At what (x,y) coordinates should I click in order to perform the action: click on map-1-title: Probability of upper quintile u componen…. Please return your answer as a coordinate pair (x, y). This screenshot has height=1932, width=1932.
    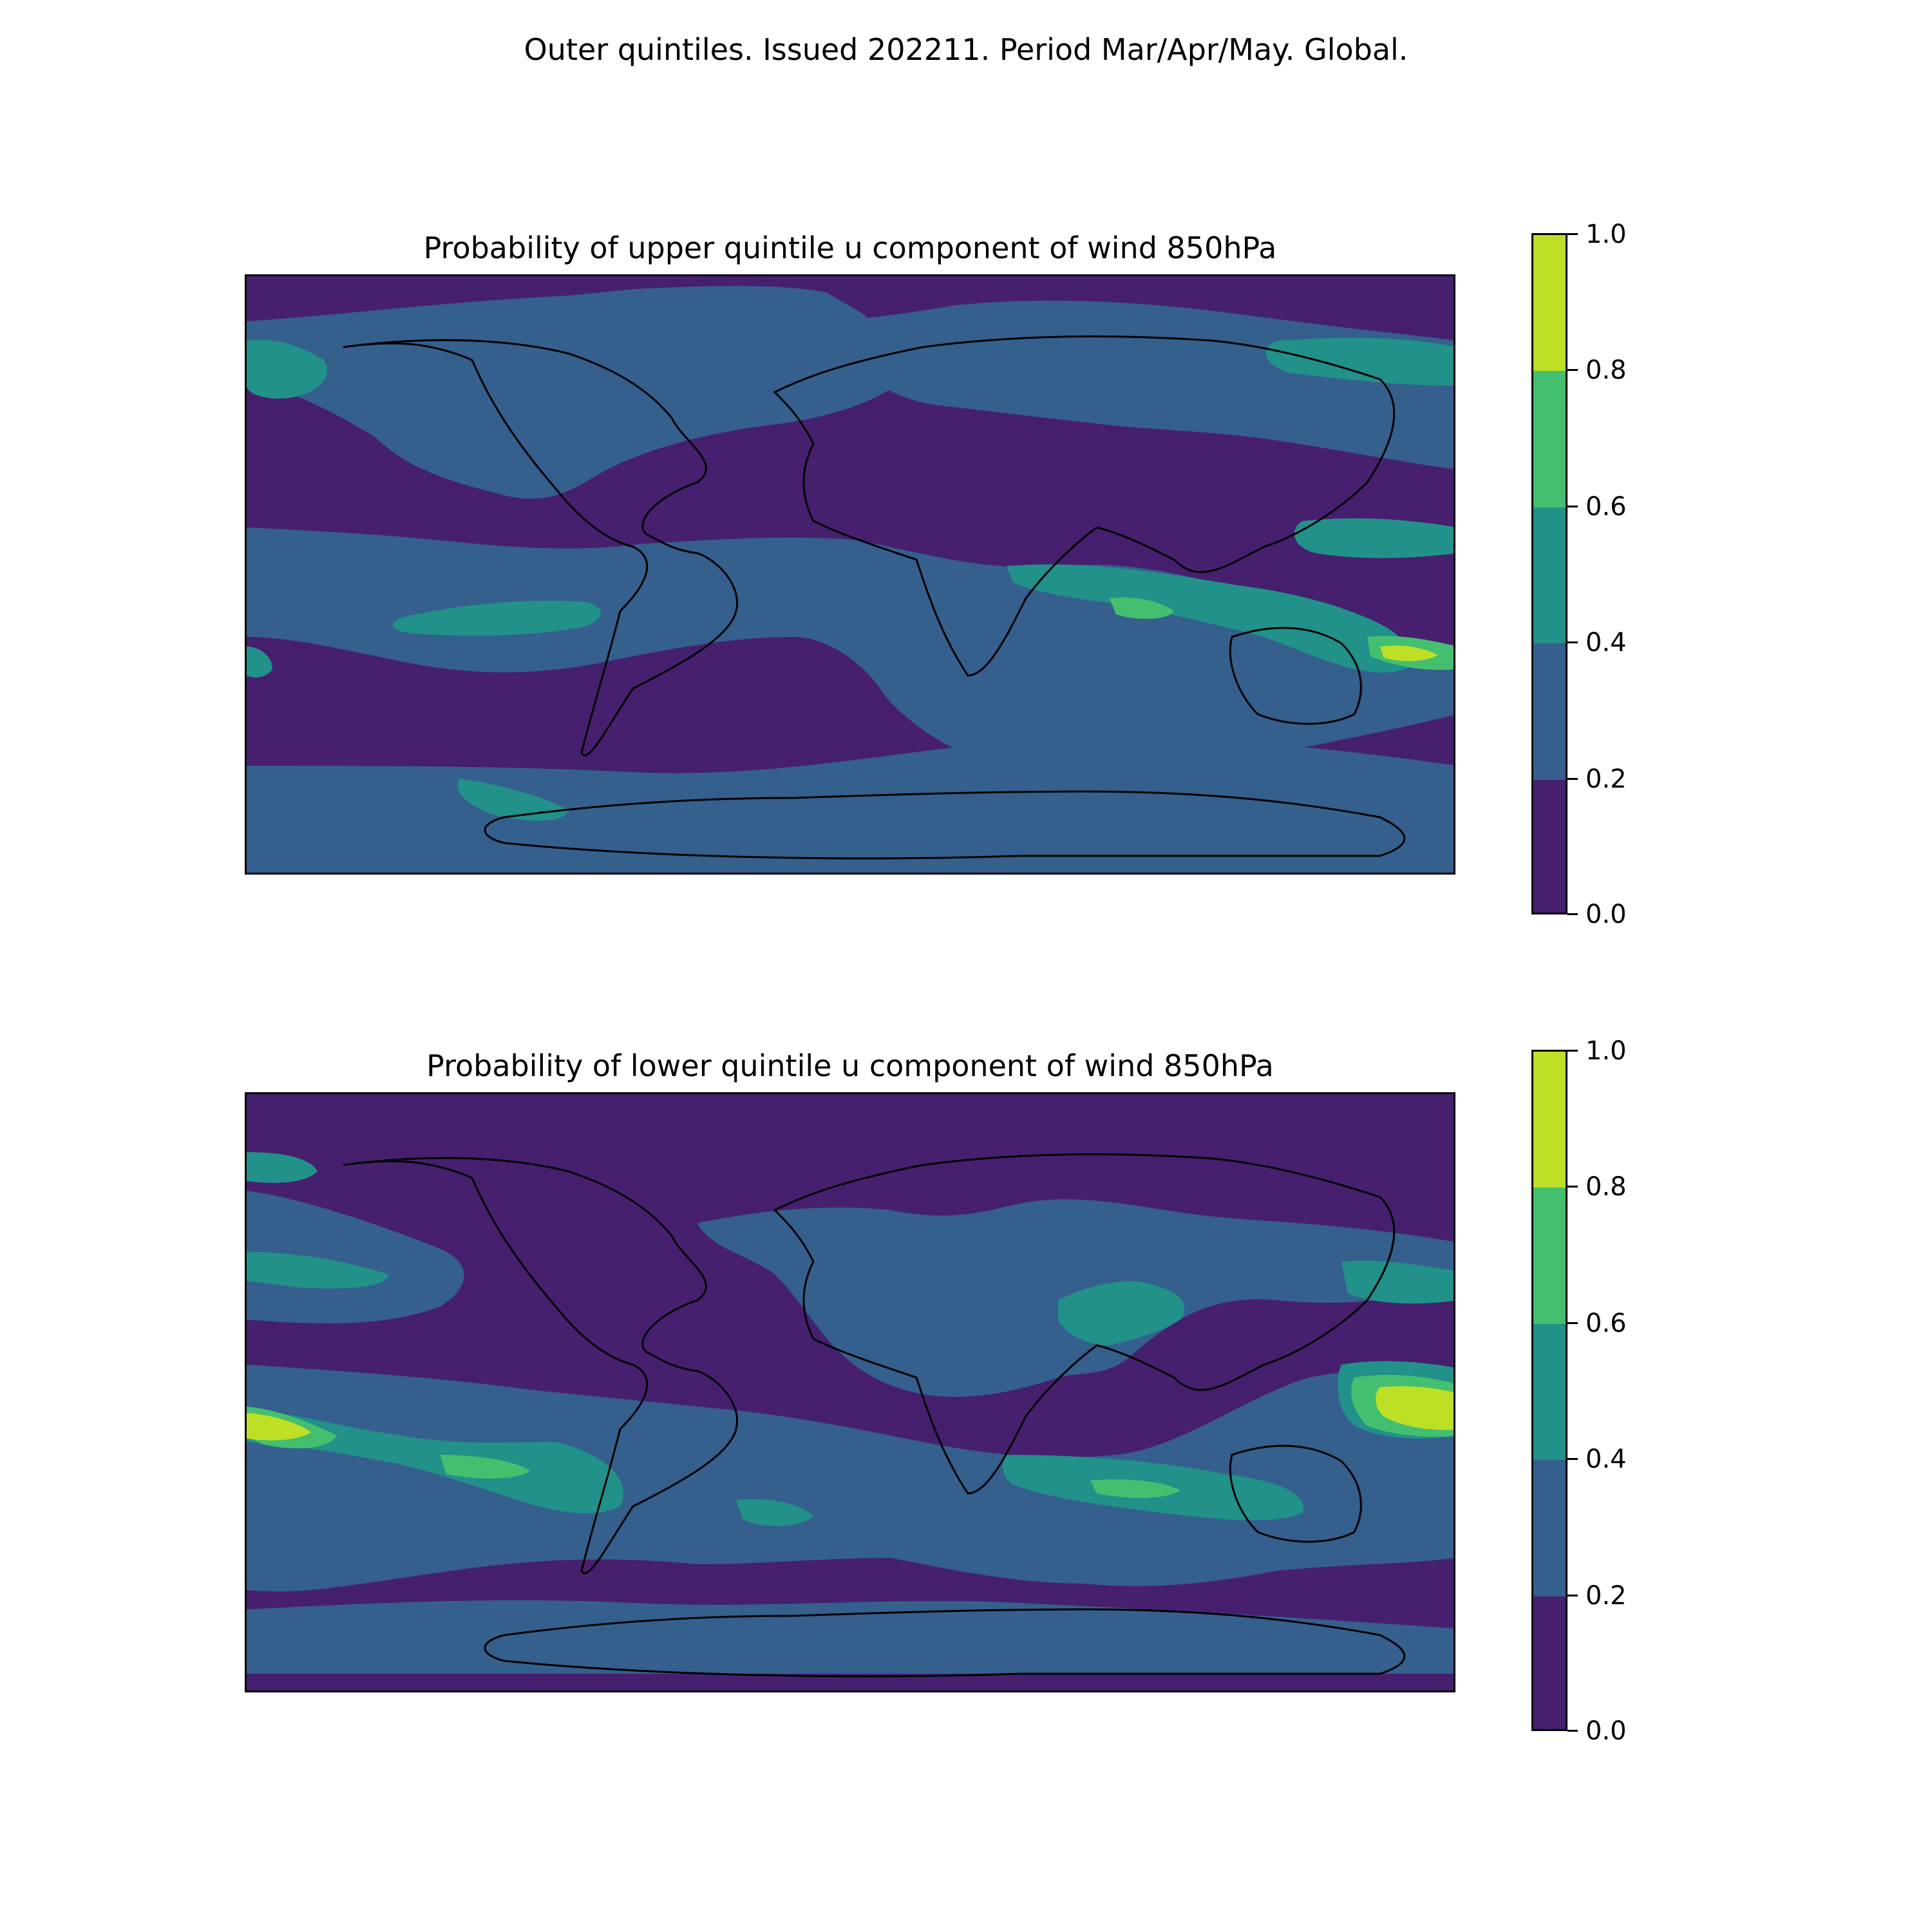
    Looking at the image, I should click on (850, 248).